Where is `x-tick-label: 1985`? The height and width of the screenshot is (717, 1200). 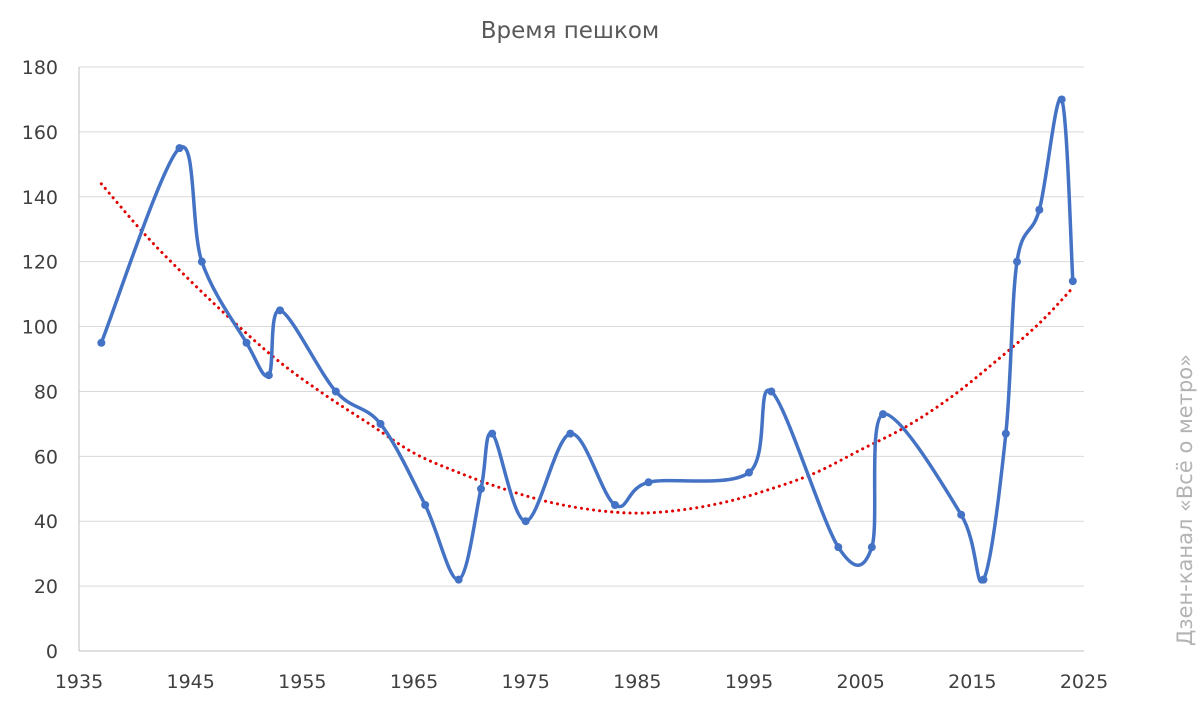 x-tick-label: 1985 is located at coordinates (637, 682).